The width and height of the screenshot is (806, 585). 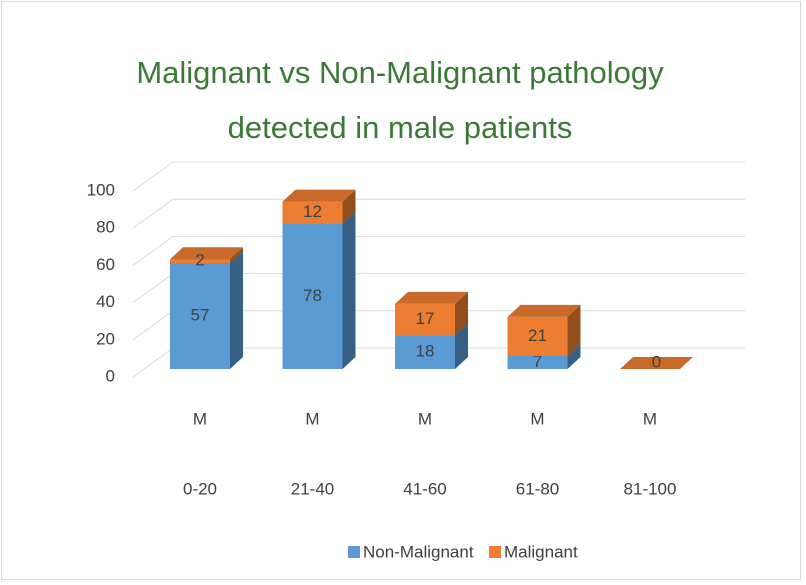 I want to click on data-label: 7, so click(x=537, y=361).